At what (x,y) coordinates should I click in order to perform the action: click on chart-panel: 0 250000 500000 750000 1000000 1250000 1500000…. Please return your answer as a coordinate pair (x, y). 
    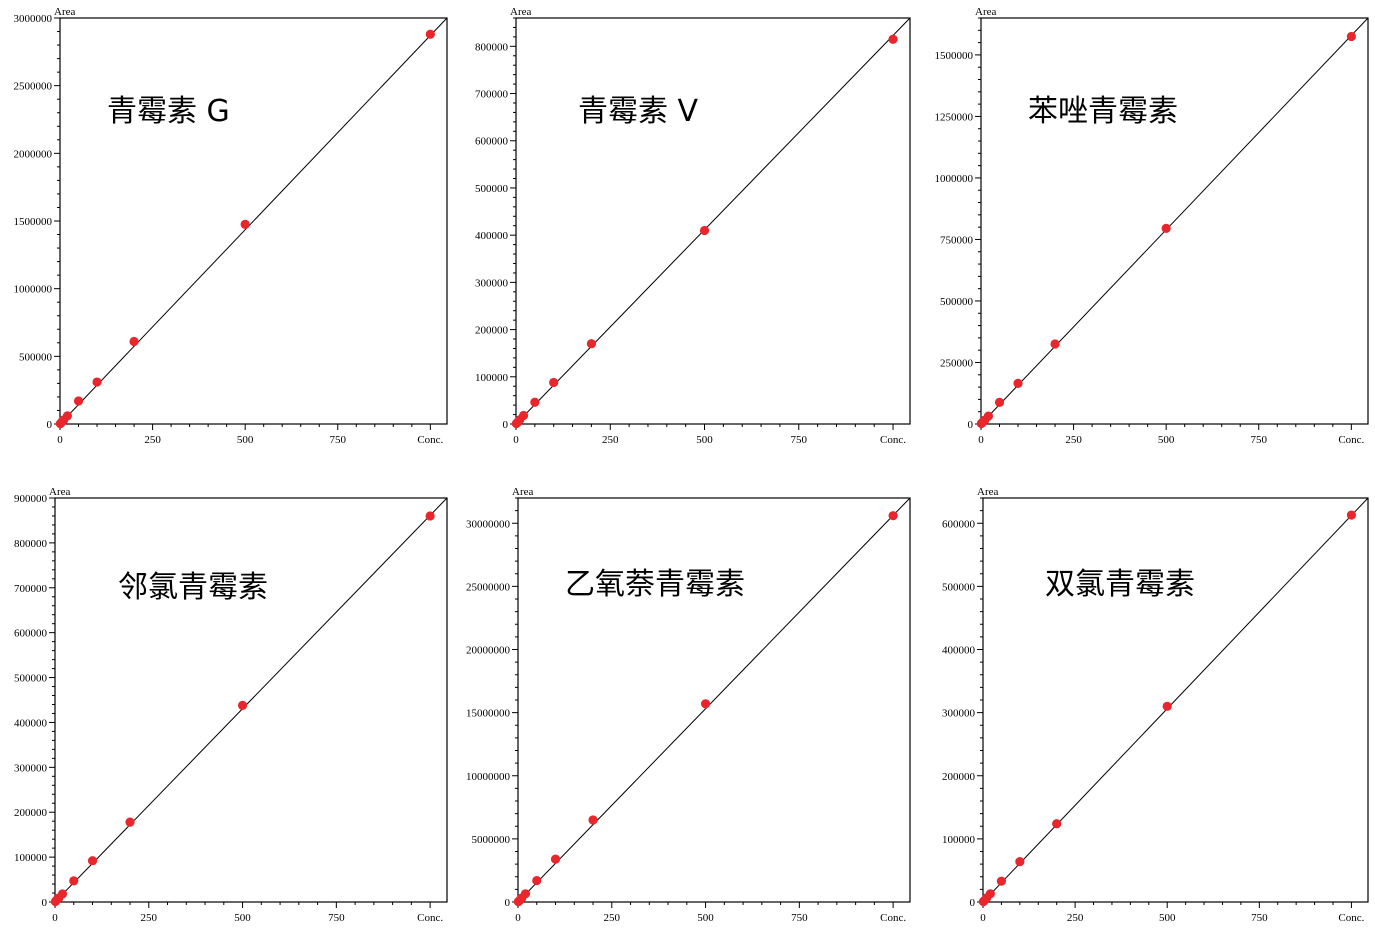
    Looking at the image, I should click on (1152, 226).